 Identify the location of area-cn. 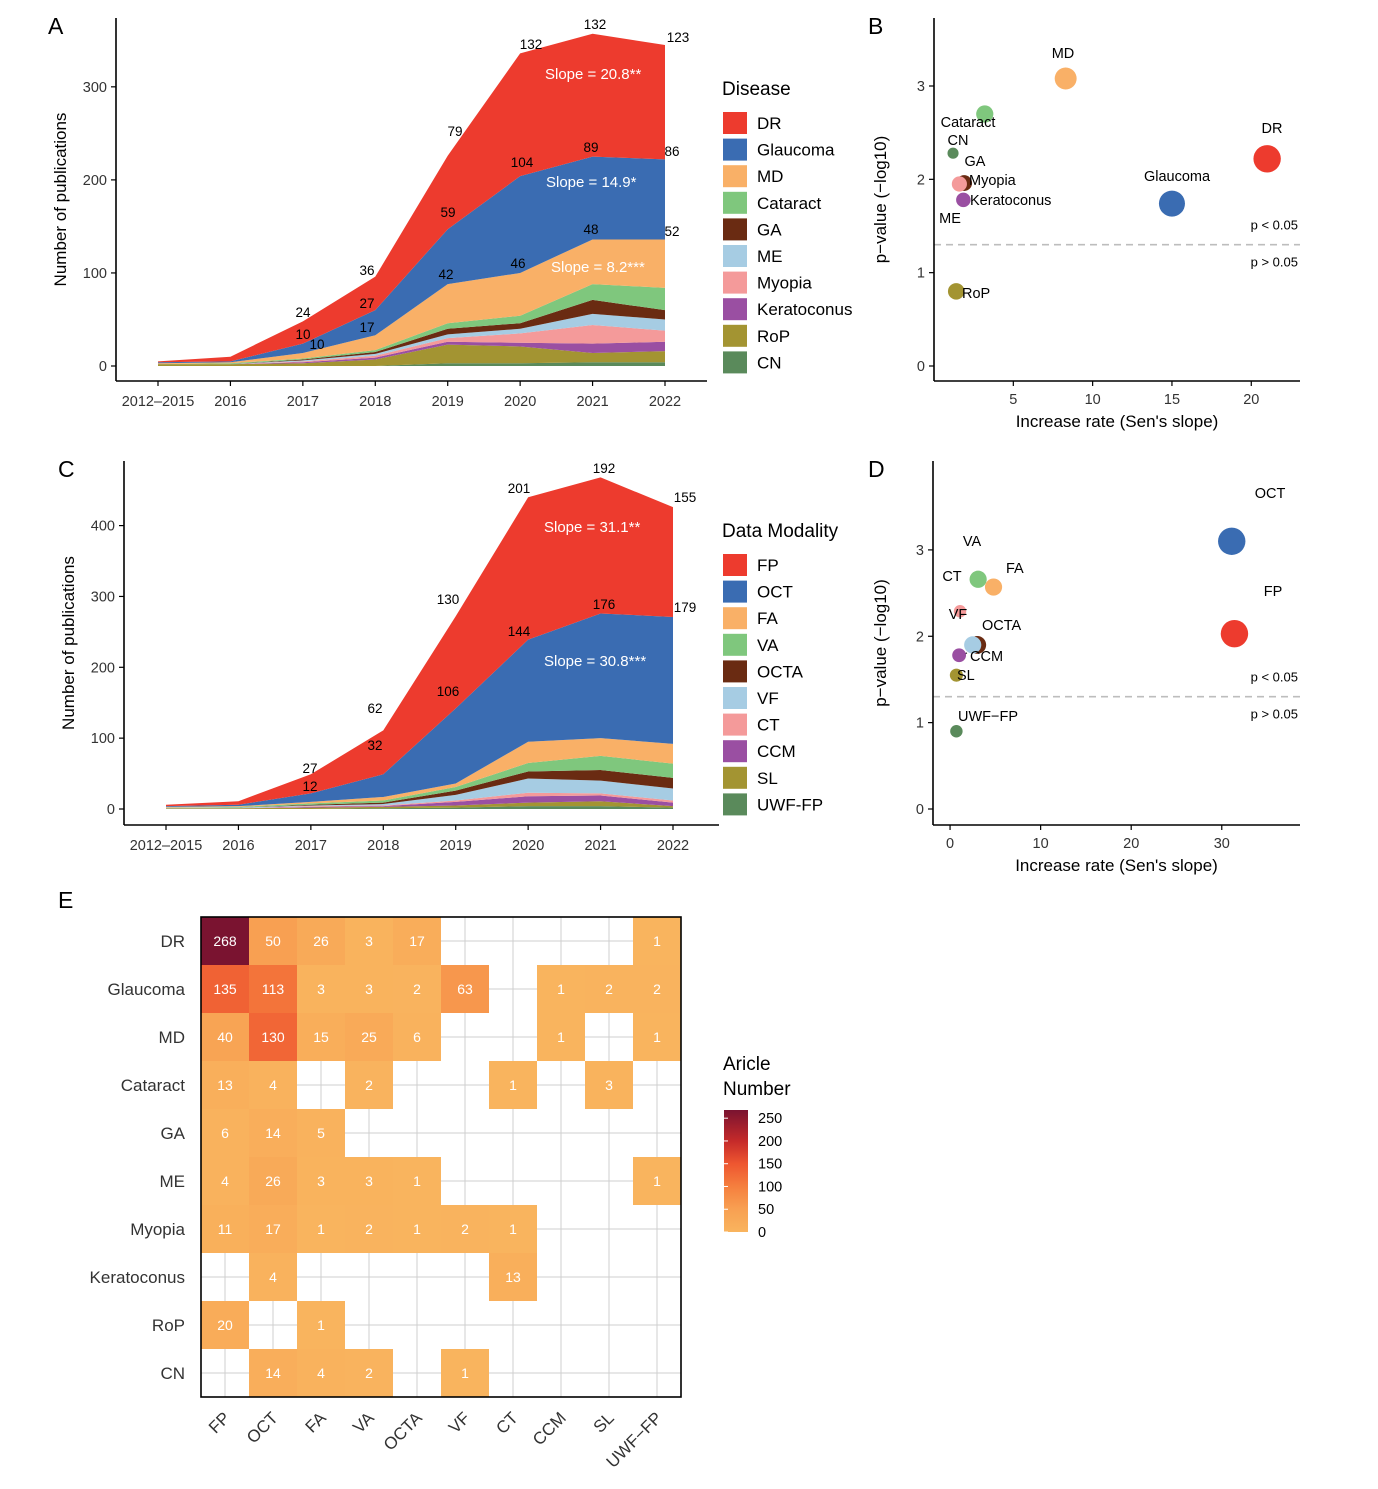
(411, 364).